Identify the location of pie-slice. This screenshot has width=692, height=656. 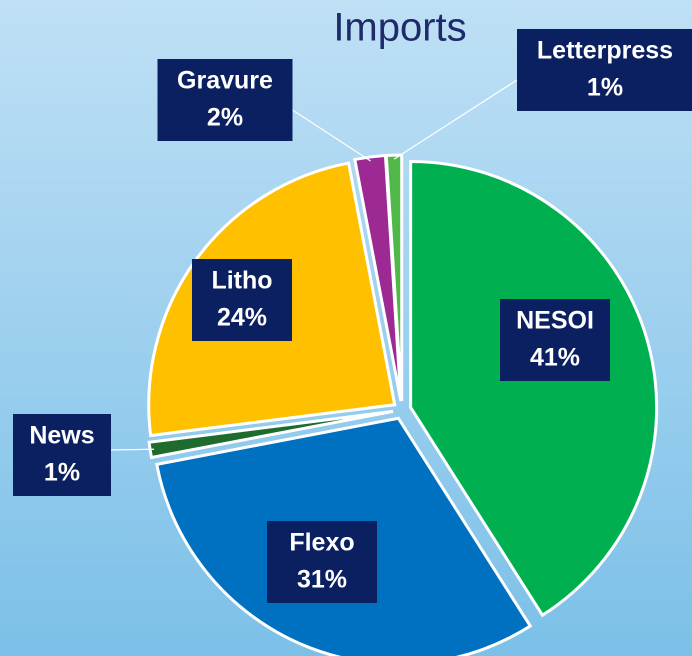
(394, 277).